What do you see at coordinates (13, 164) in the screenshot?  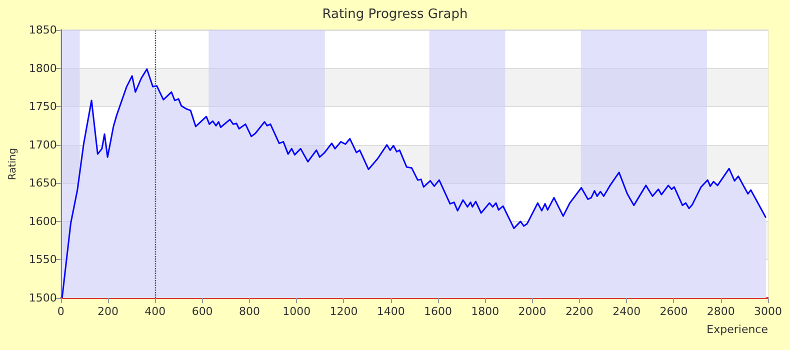 I see `y-axis-title: Rating` at bounding box center [13, 164].